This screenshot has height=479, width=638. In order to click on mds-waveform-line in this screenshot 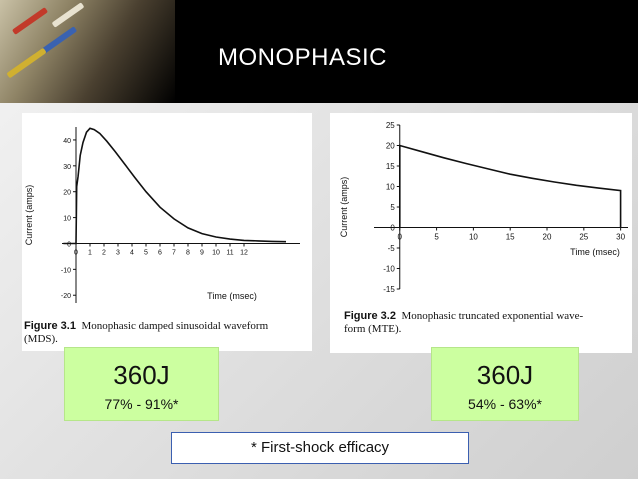, I will do `click(175, 186)`.